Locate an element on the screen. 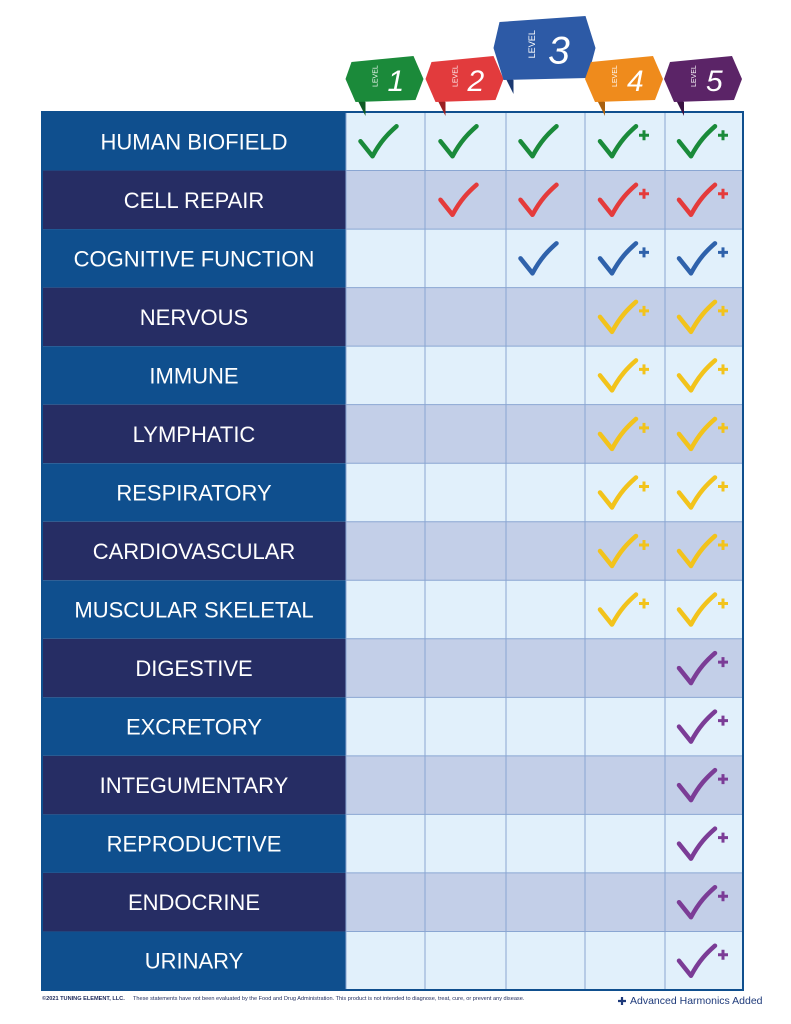 The width and height of the screenshot is (791, 1024). level-number: 3 is located at coordinates (559, 51).